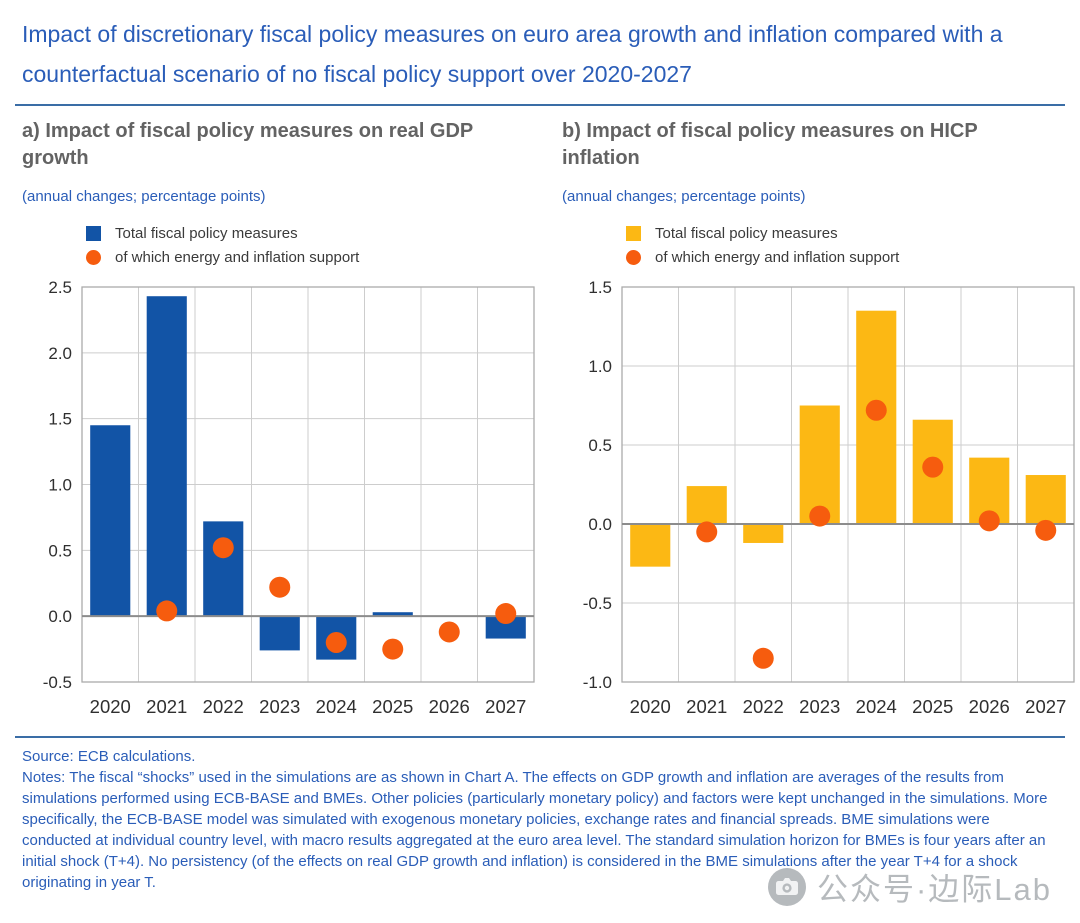  What do you see at coordinates (144, 196) in the screenshot?
I see `panel-gdp-subtitle: (annual changes; percentage points)` at bounding box center [144, 196].